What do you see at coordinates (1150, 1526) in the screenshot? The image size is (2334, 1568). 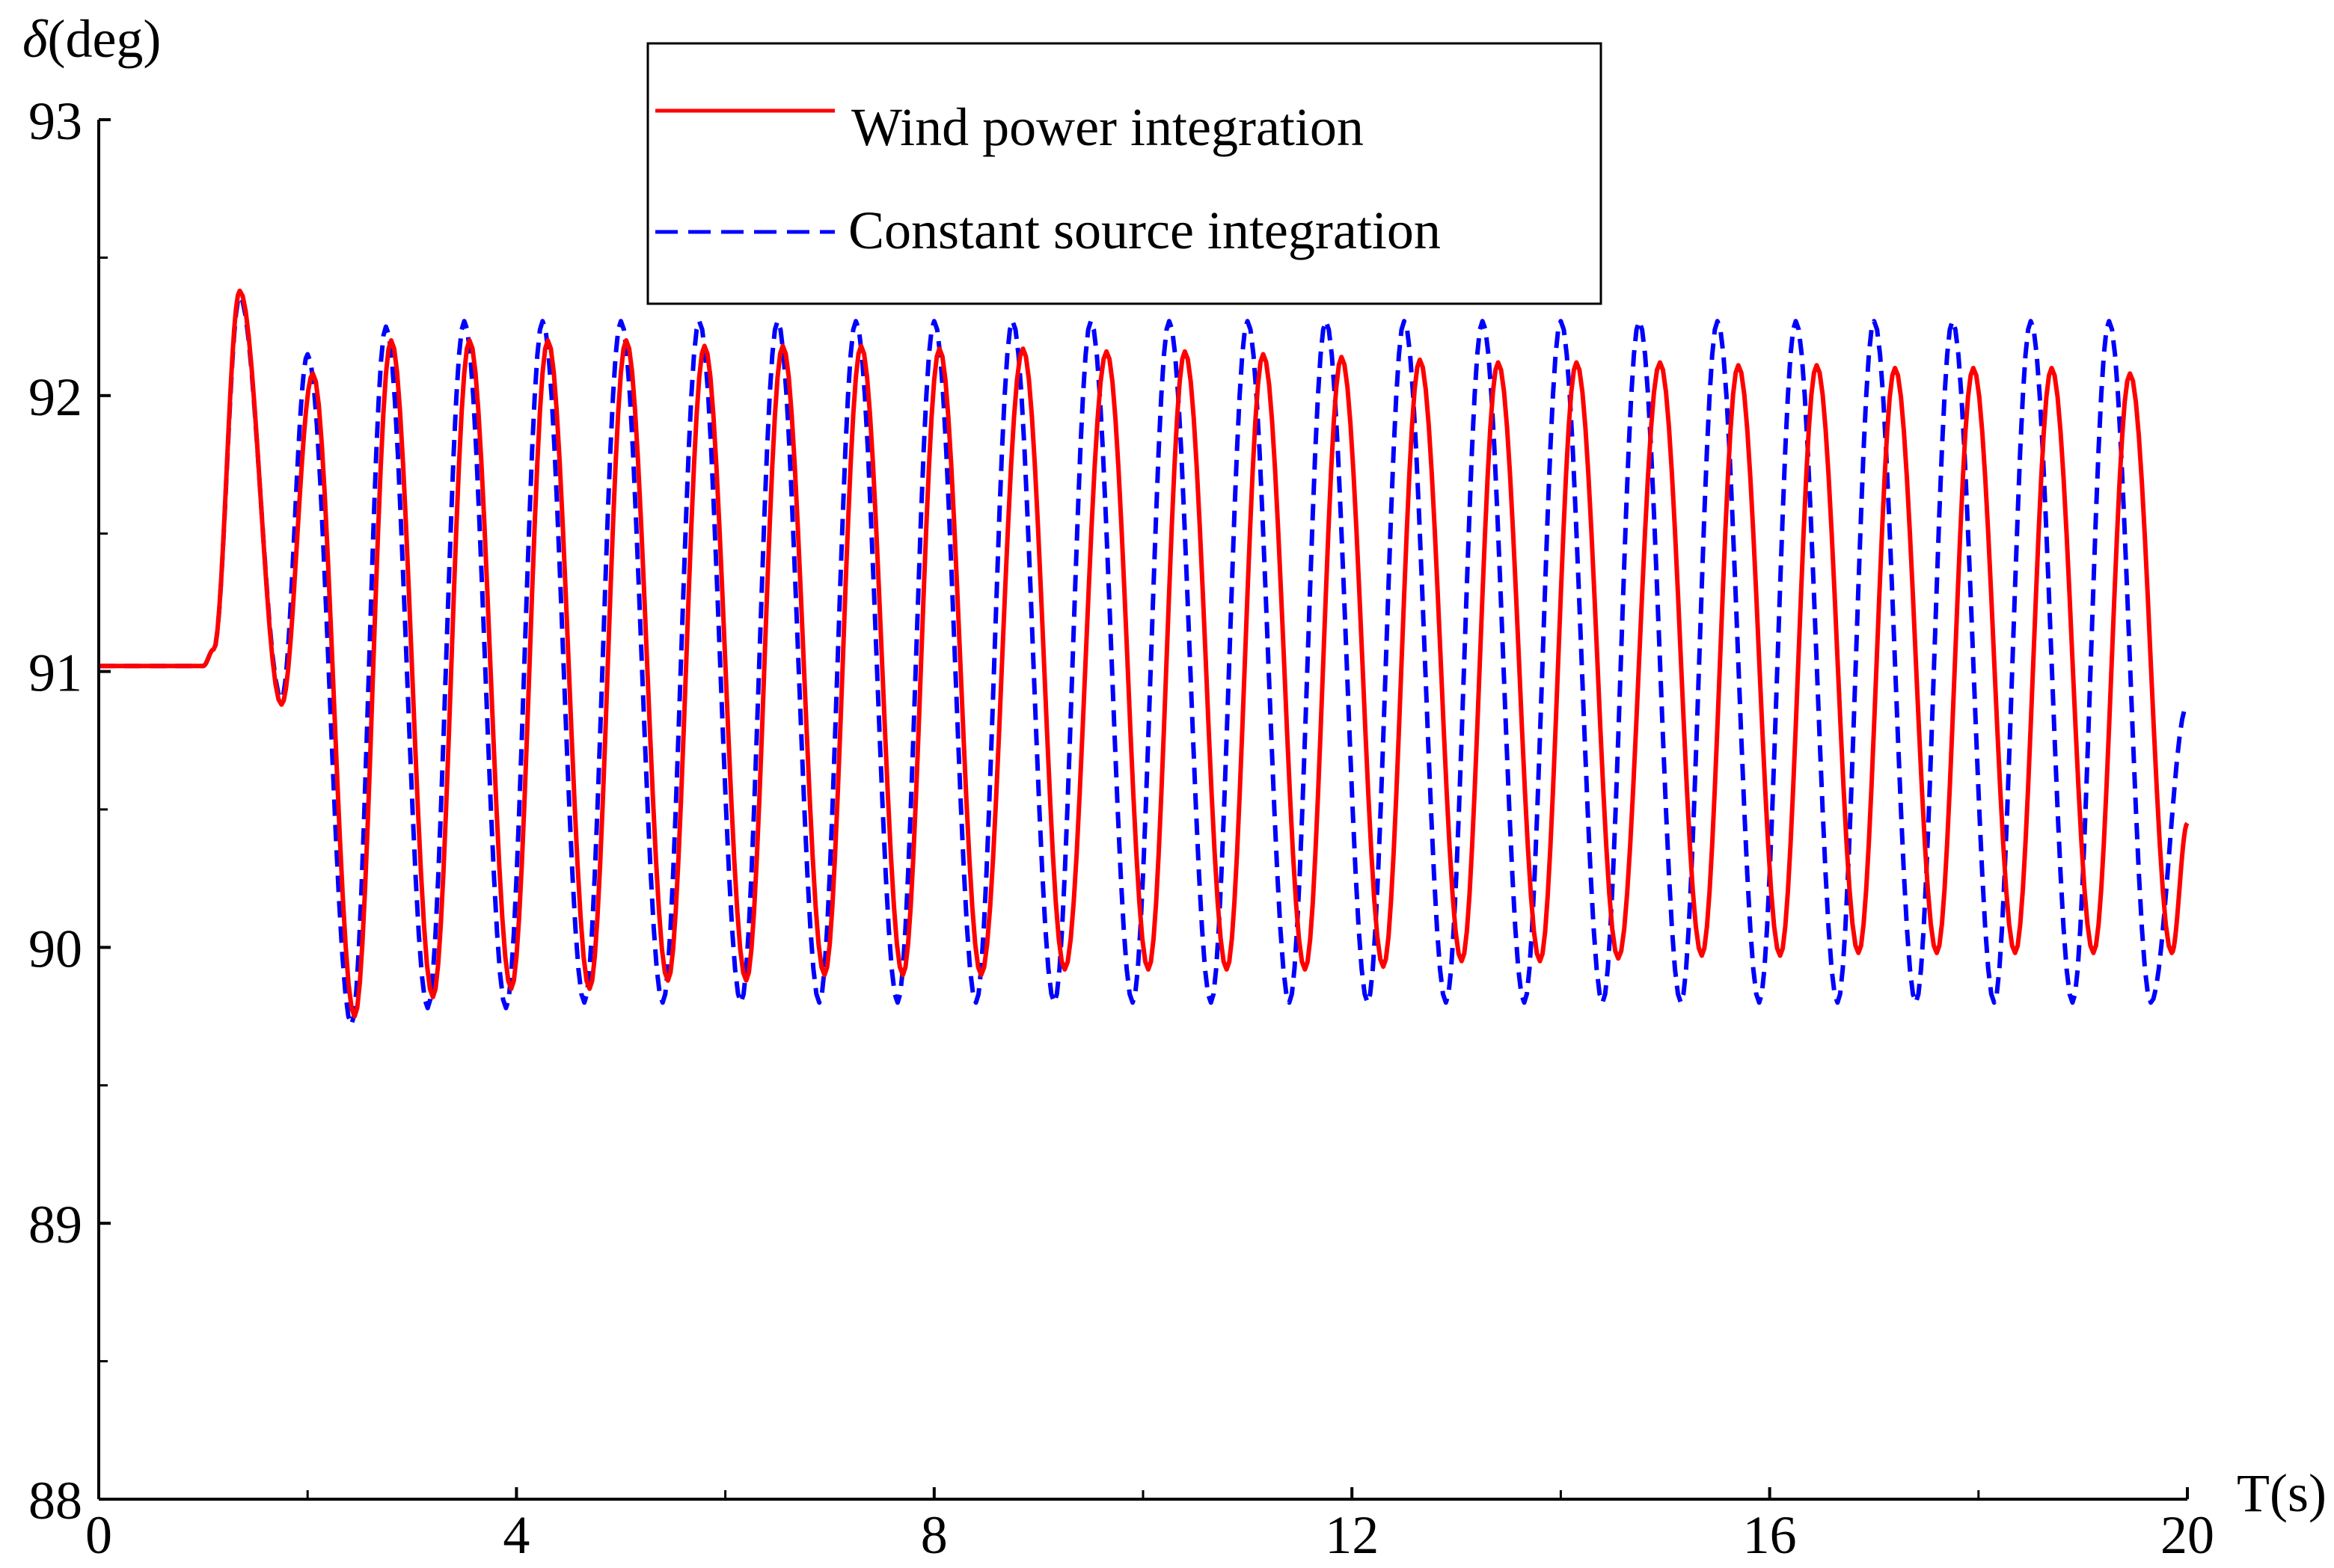 I see `x-ticks: 0 4 8 12 16 20` at bounding box center [1150, 1526].